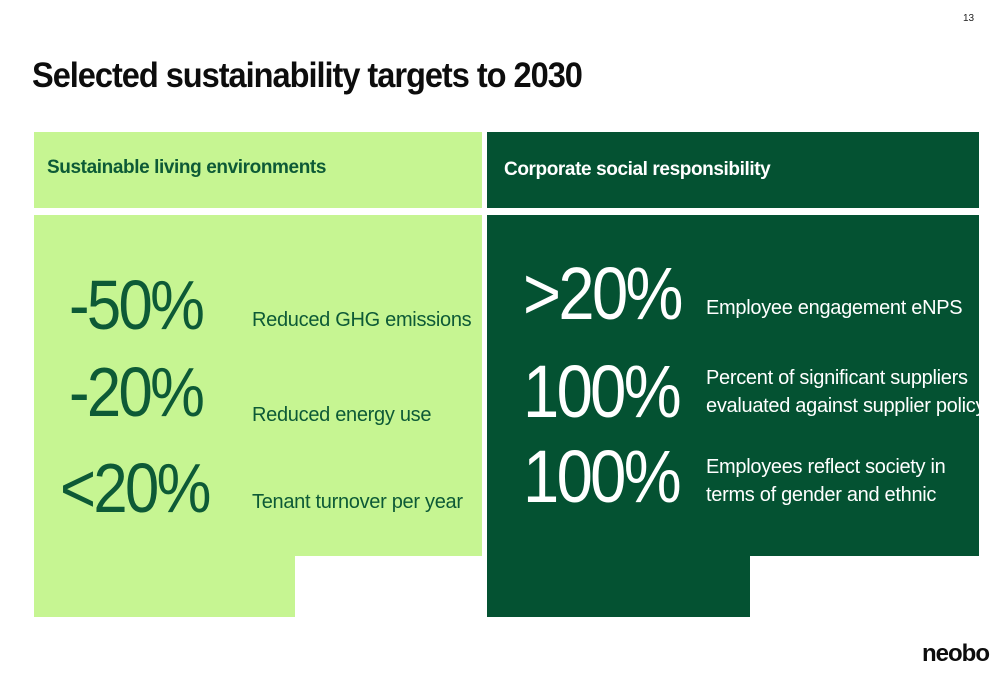  What do you see at coordinates (603, 293) in the screenshot?
I see `target-value: >20%` at bounding box center [603, 293].